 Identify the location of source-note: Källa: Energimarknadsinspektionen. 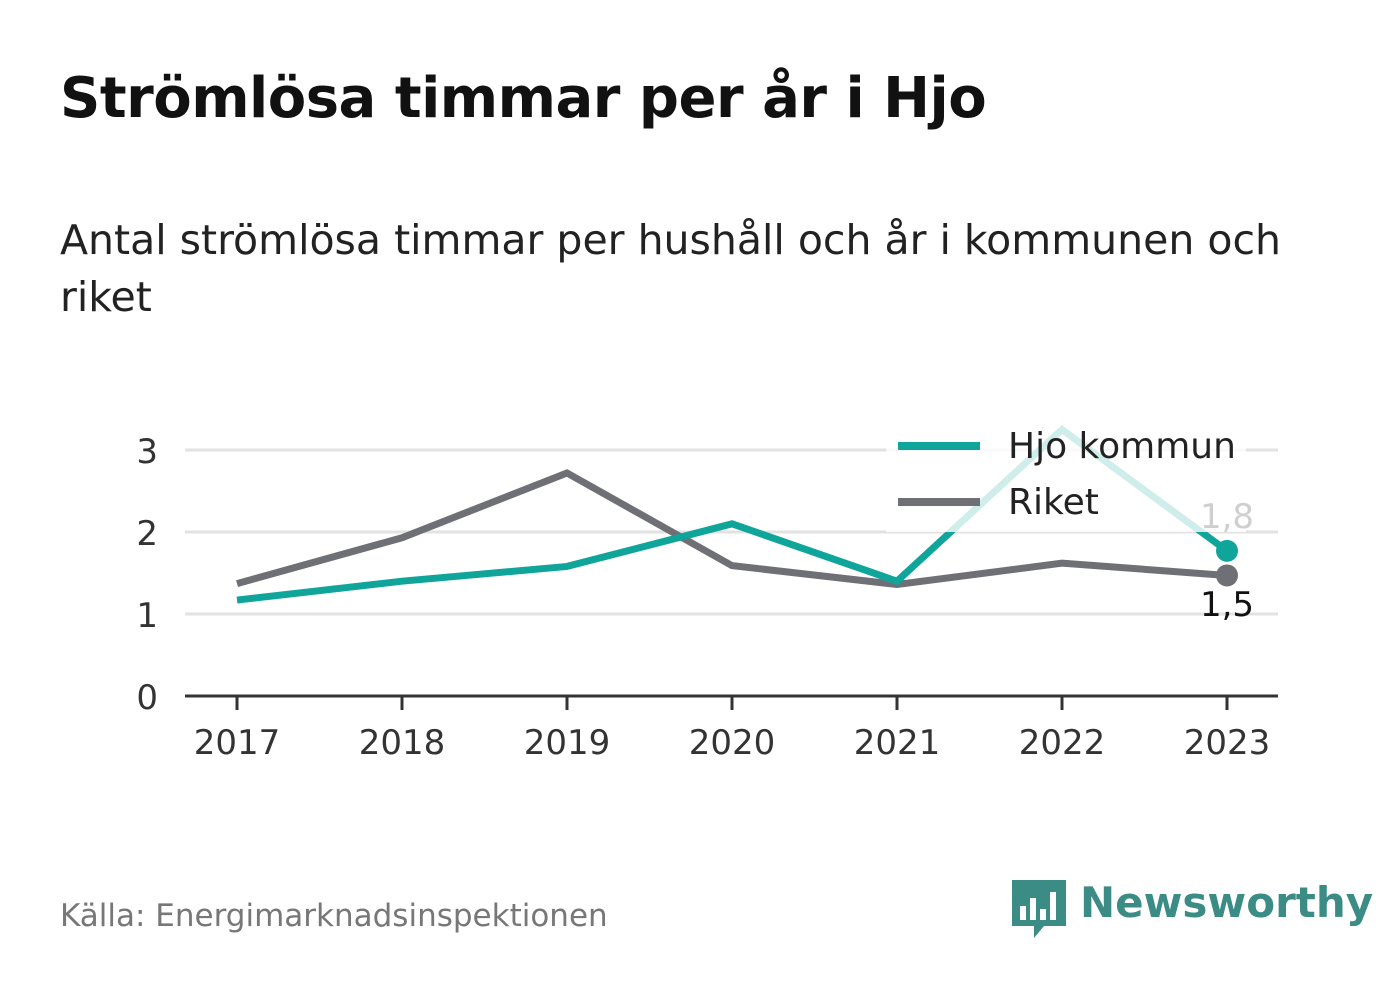
(334, 916).